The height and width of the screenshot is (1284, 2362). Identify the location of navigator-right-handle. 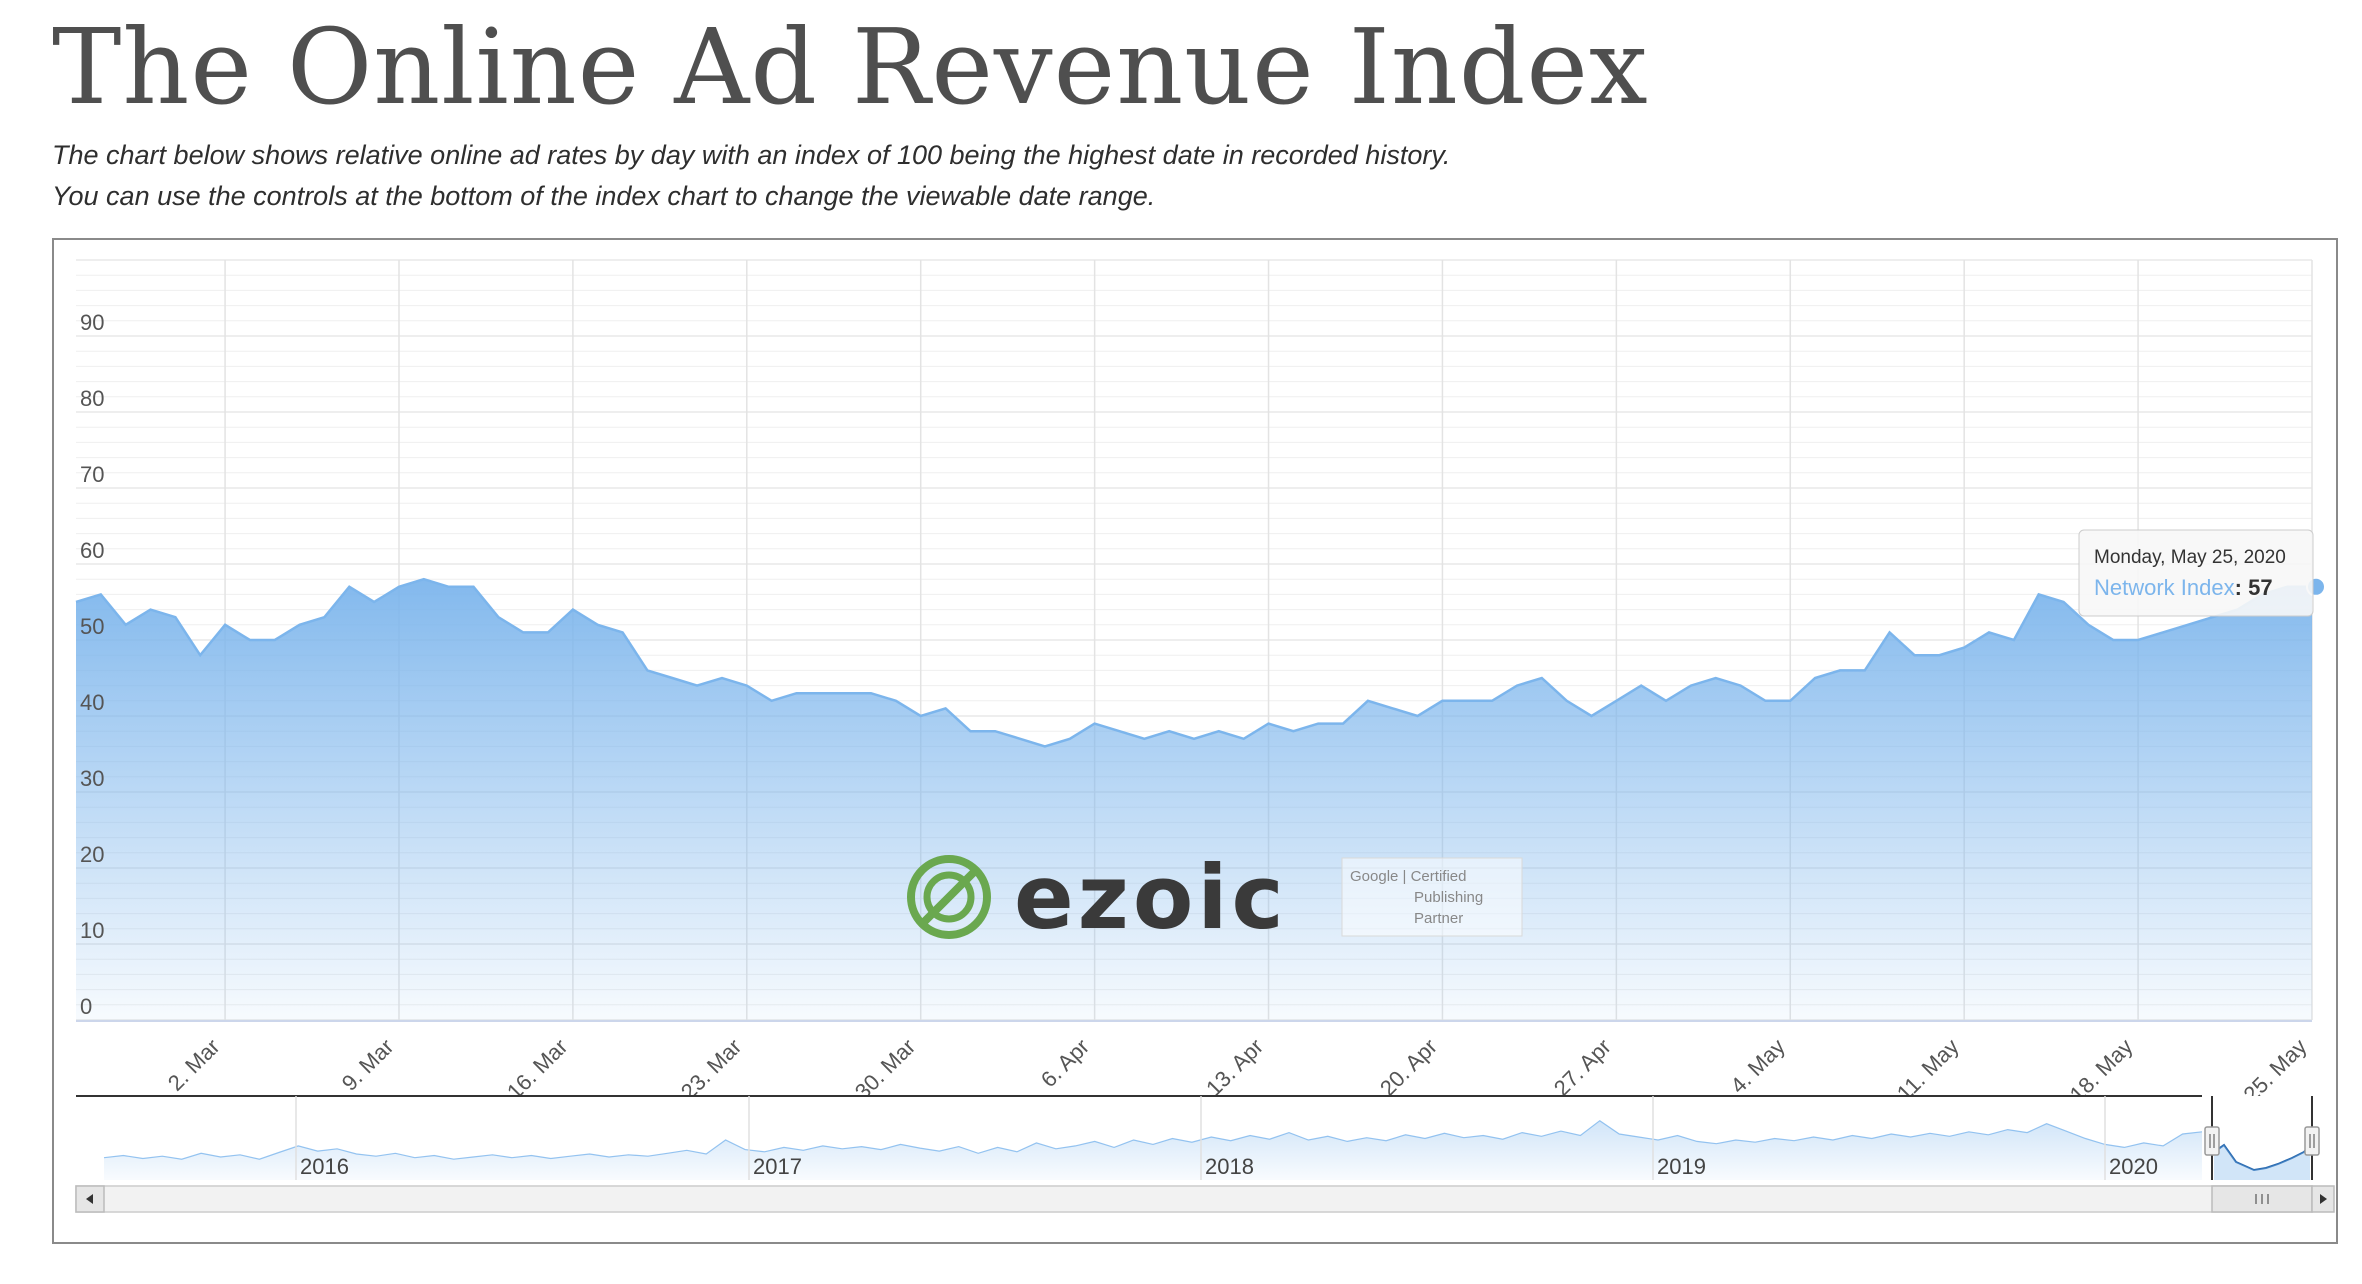
(2312, 1141).